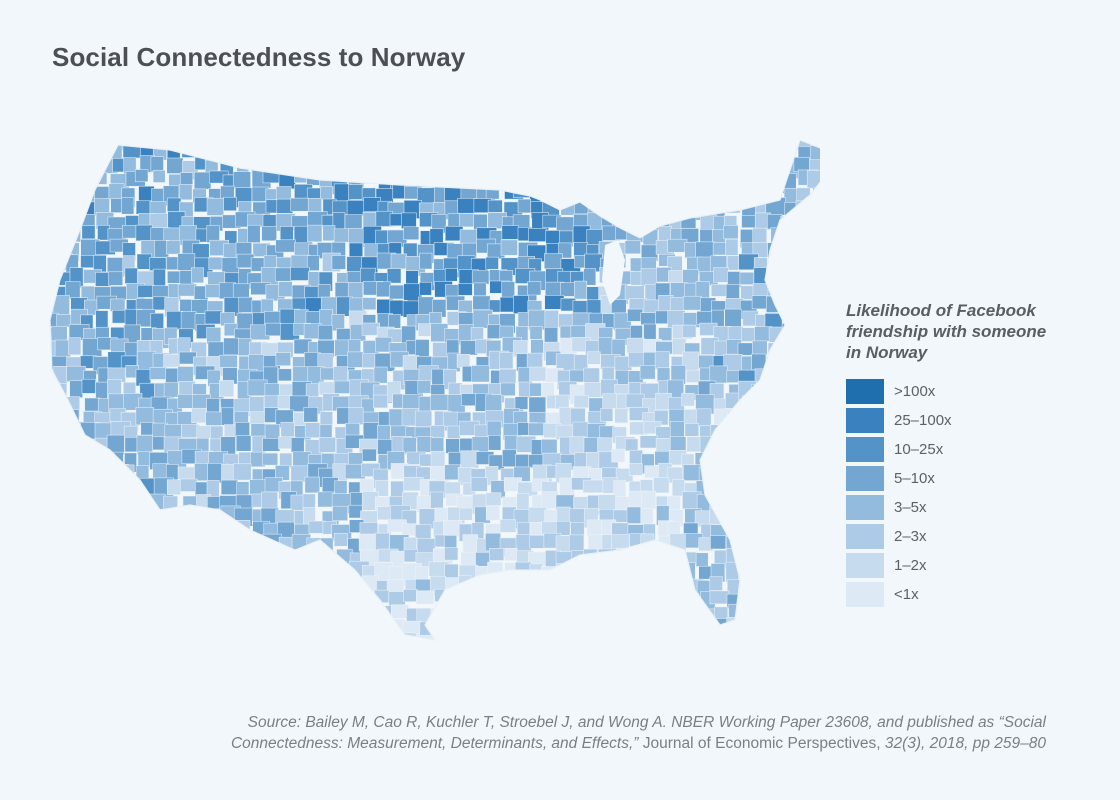 This screenshot has width=1120, height=800. I want to click on source-journal-name: Journal of Economic Perspectives,, so click(761, 743).